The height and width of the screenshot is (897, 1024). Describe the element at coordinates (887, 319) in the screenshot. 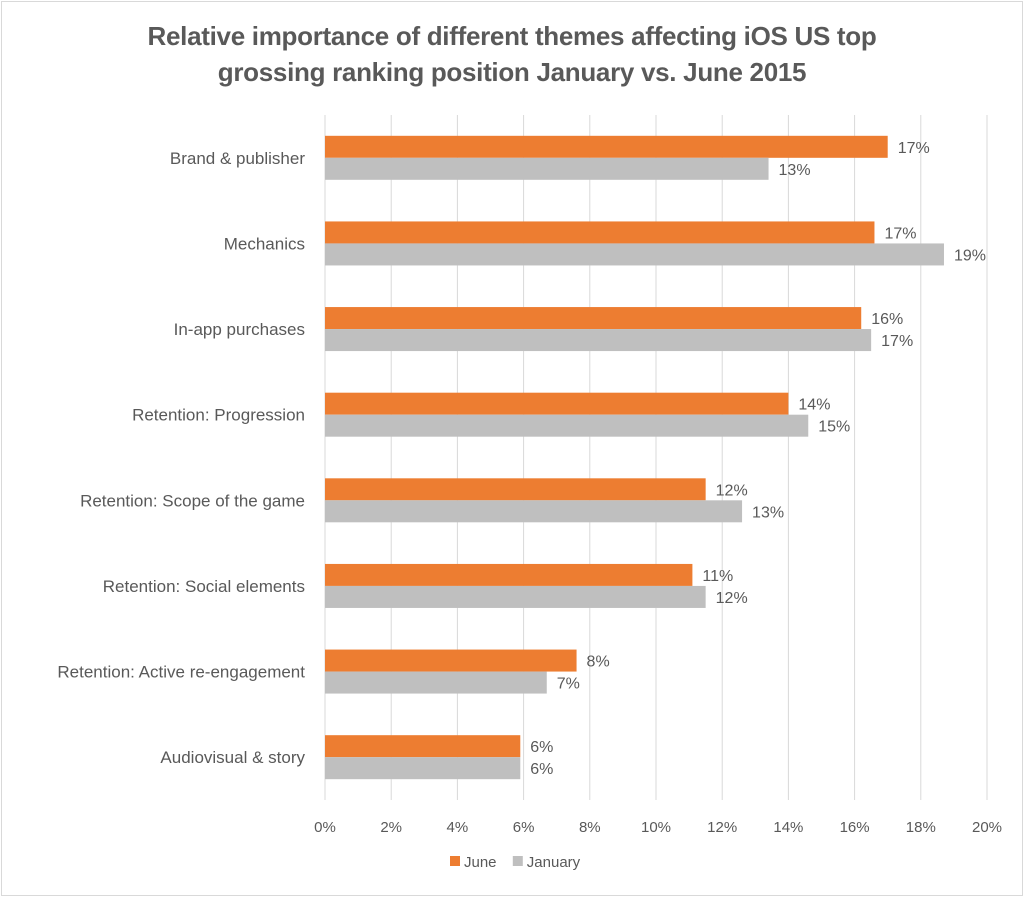

I see `data-label: 16%` at that location.